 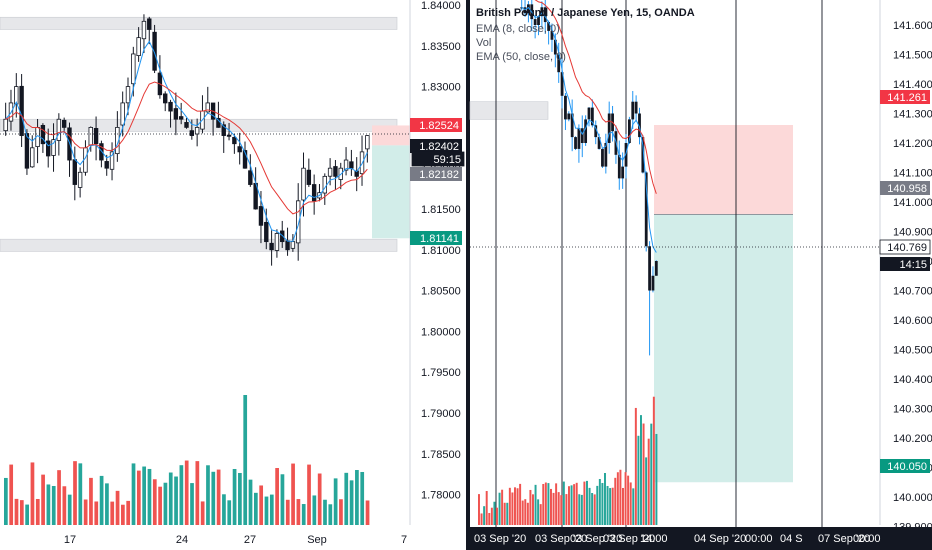 What do you see at coordinates (441, 455) in the screenshot?
I see `left-price-tick: 1.78500` at bounding box center [441, 455].